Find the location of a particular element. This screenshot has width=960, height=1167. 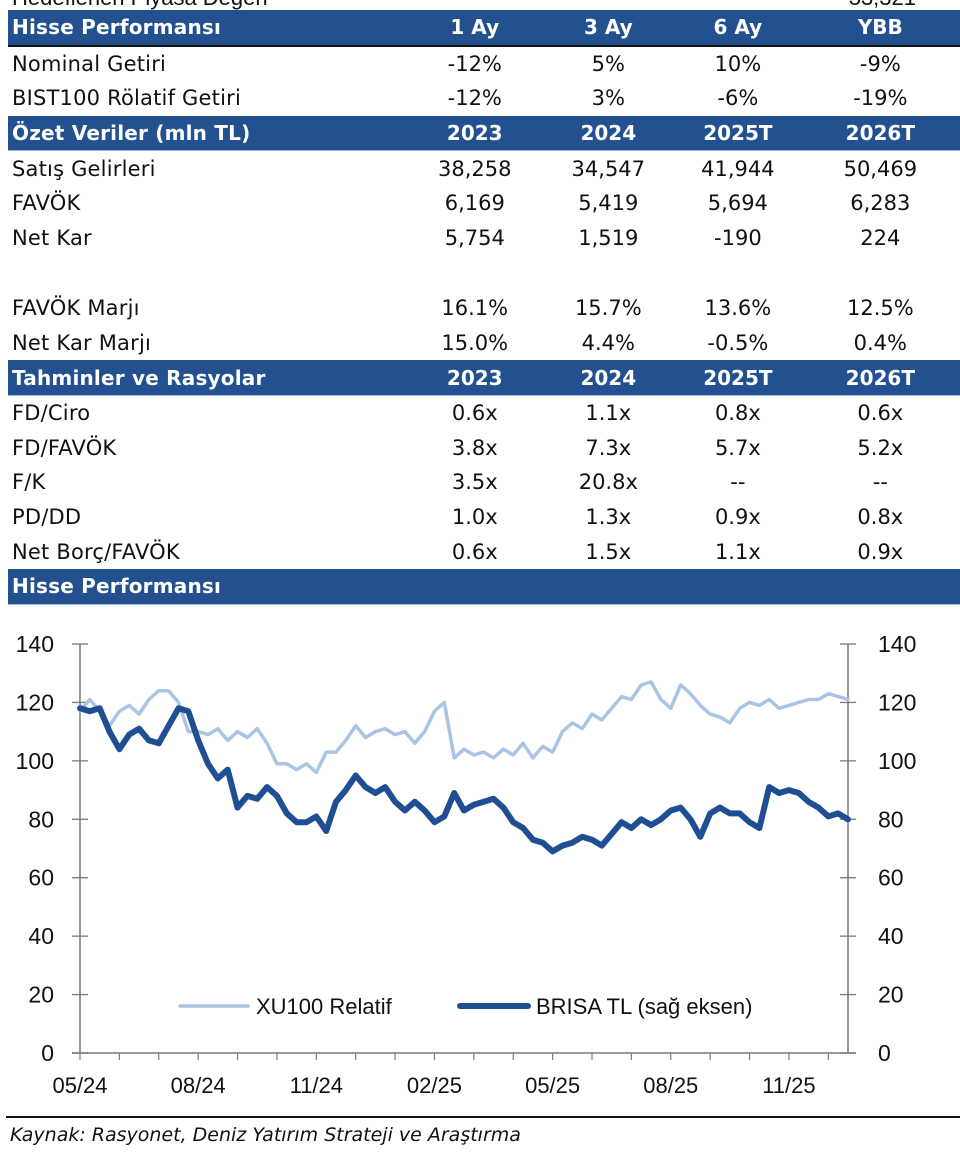

y-tick-label-right: 140 is located at coordinates (897, 644).